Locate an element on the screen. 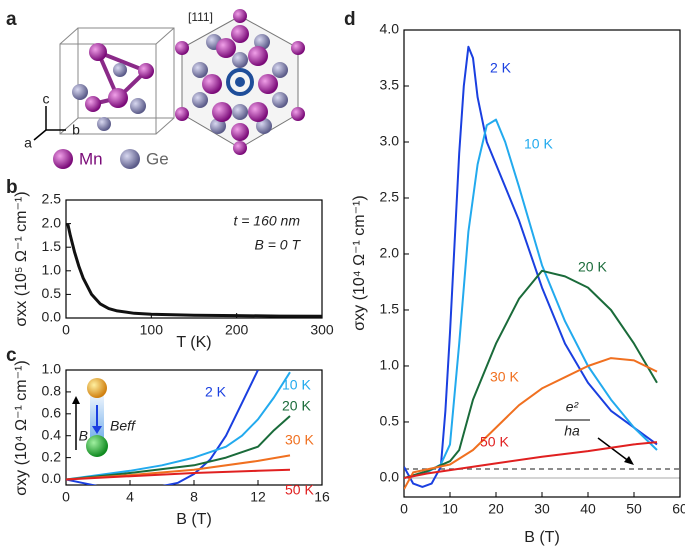  annotation: Beff is located at coordinates (123, 426).